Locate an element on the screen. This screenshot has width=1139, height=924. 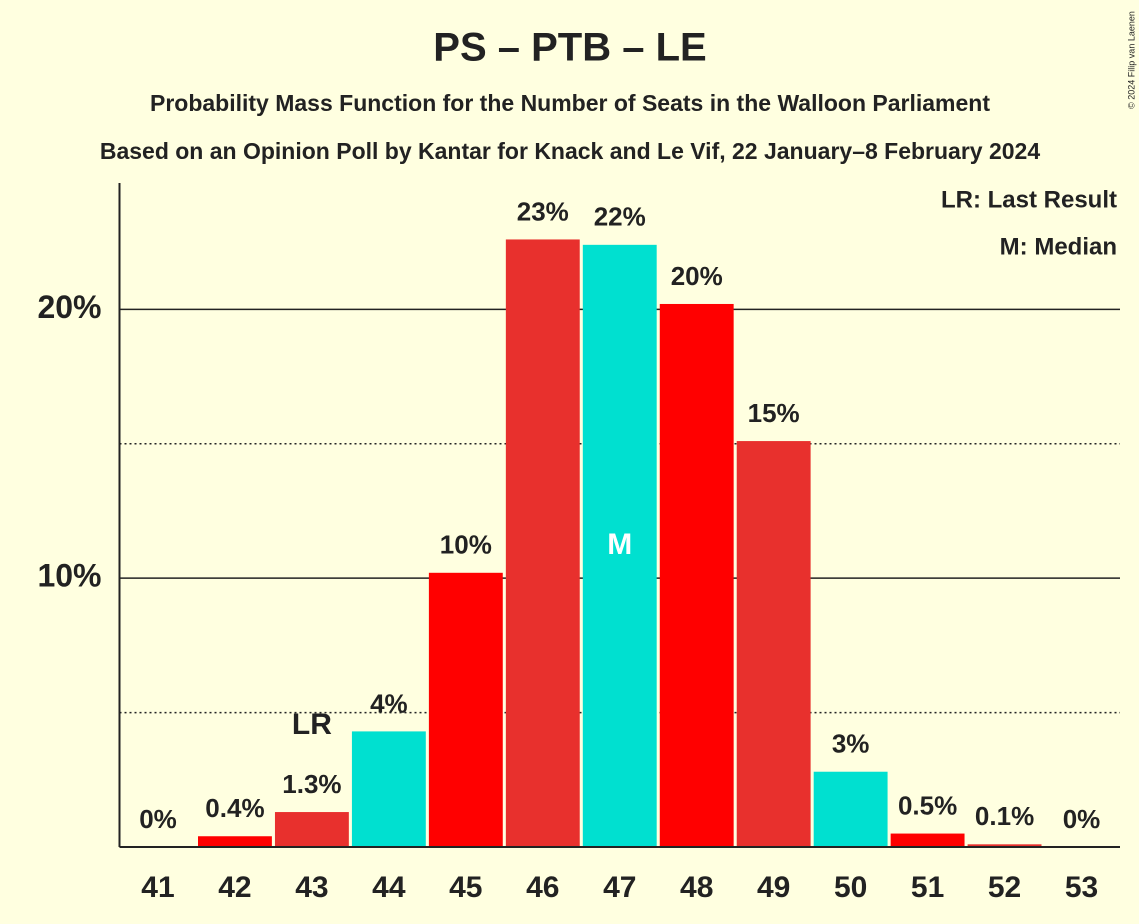
x-tick-label: 46 is located at coordinates (542, 887).